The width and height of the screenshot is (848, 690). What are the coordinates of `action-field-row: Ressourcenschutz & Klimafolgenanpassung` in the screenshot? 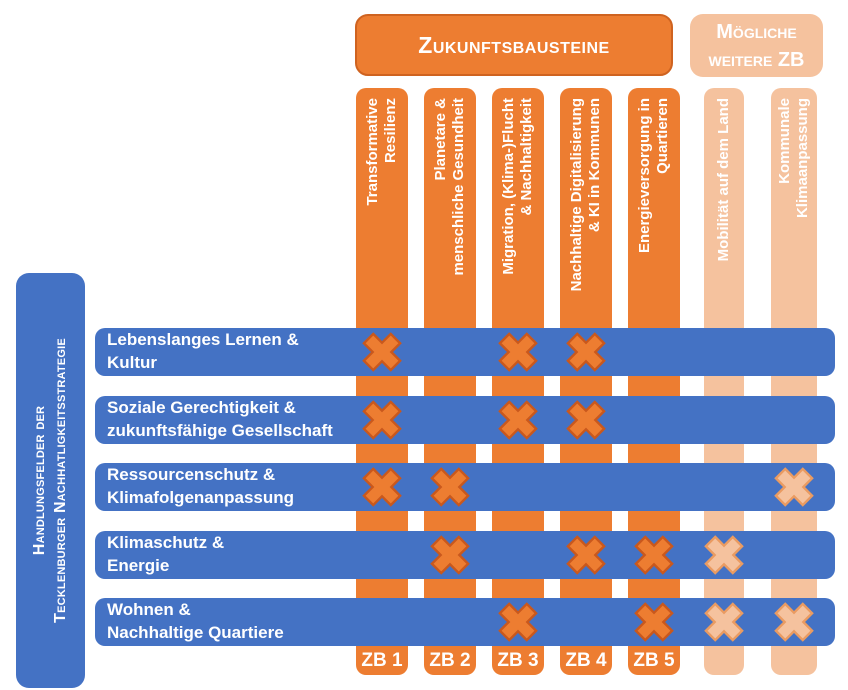 It's located at (465, 487).